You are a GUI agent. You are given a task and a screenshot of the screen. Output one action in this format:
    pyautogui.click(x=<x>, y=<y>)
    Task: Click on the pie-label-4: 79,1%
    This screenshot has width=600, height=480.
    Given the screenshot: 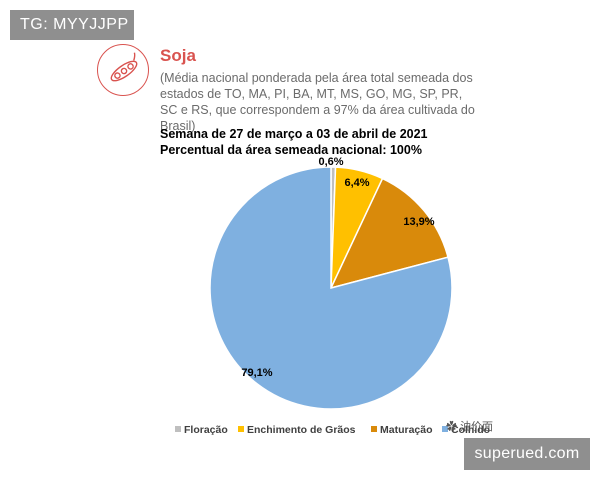 What is the action you would take?
    pyautogui.click(x=256, y=373)
    